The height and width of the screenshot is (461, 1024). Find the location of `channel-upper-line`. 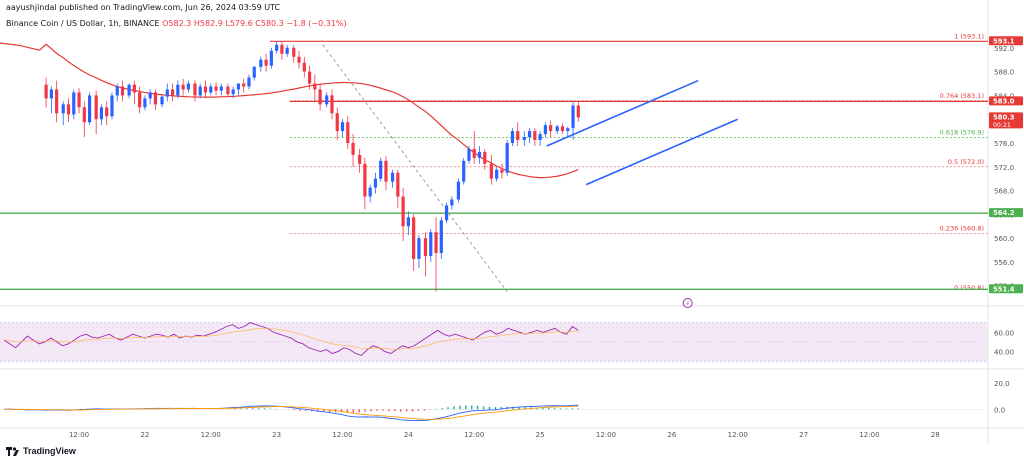

channel-upper-line is located at coordinates (622, 113).